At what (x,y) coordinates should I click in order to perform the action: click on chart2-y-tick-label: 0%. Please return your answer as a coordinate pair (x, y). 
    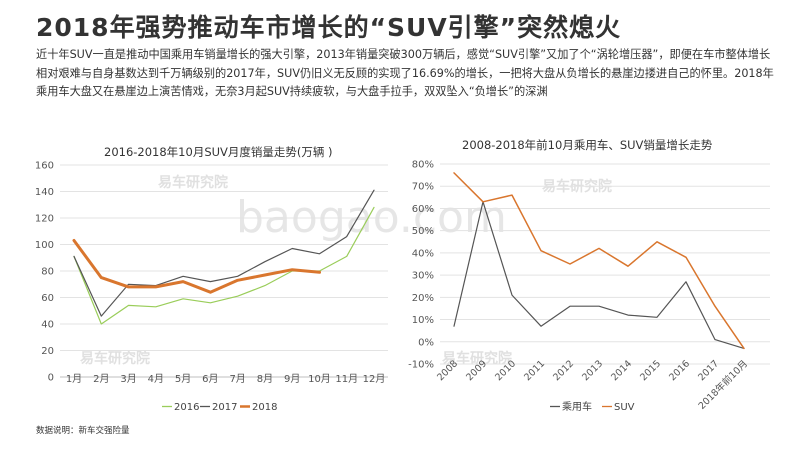
    Looking at the image, I should click on (426, 342).